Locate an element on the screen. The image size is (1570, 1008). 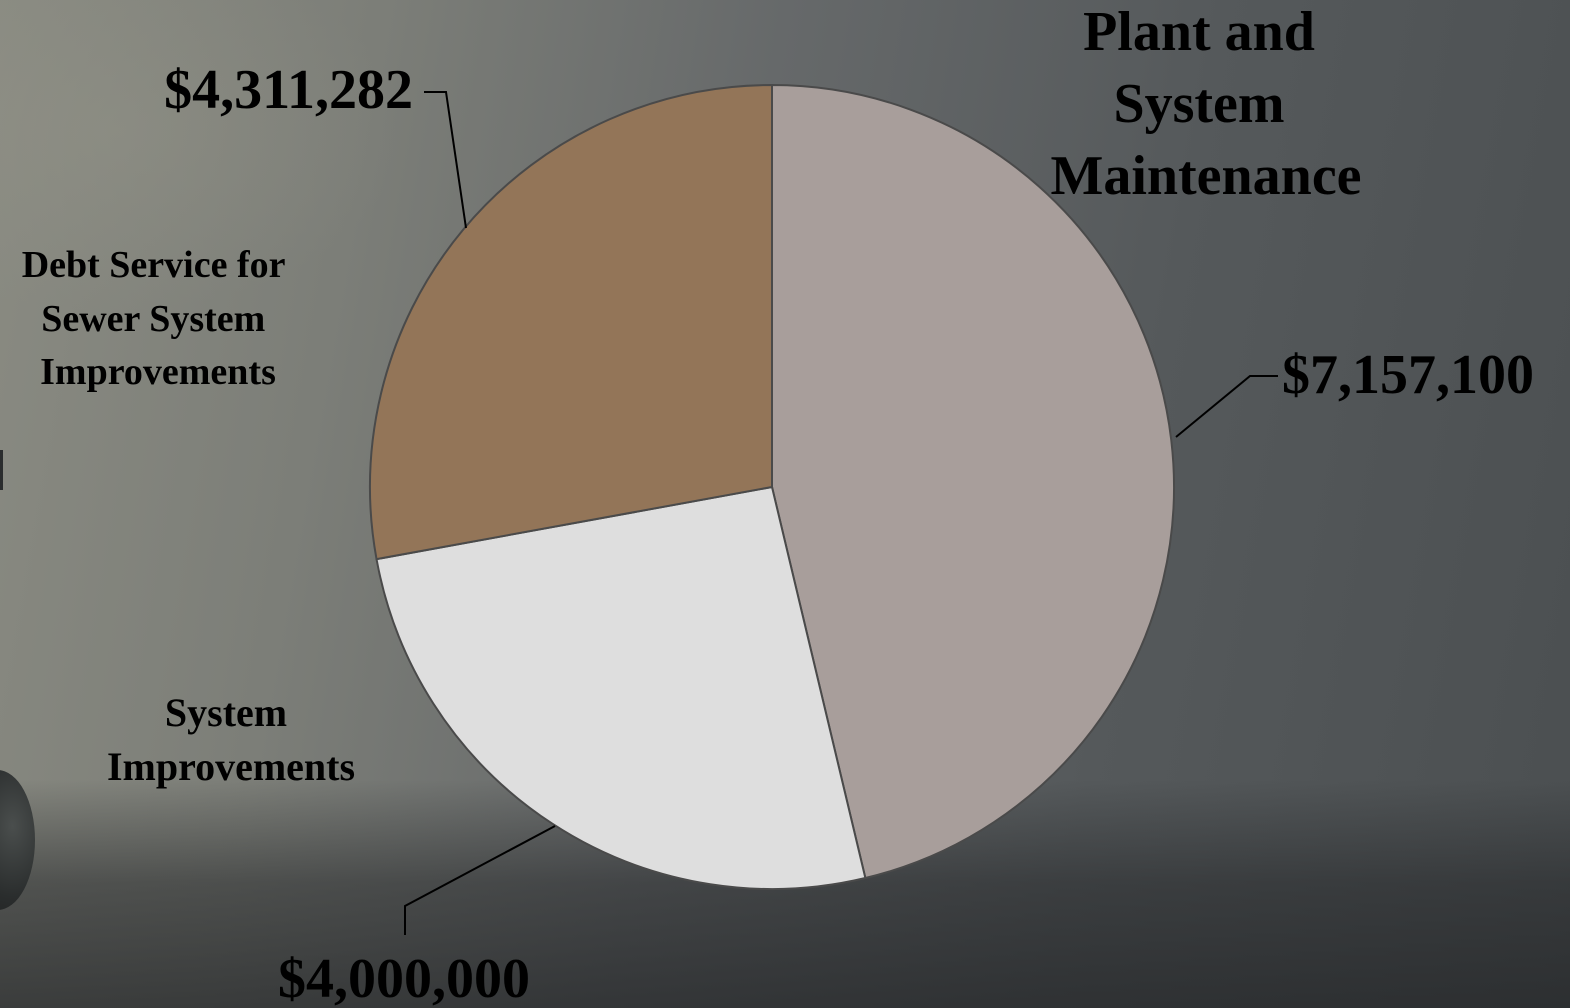
category-label-plant-and-system-maintenance: Plant and System Maintenance is located at coordinates (1205, 104).